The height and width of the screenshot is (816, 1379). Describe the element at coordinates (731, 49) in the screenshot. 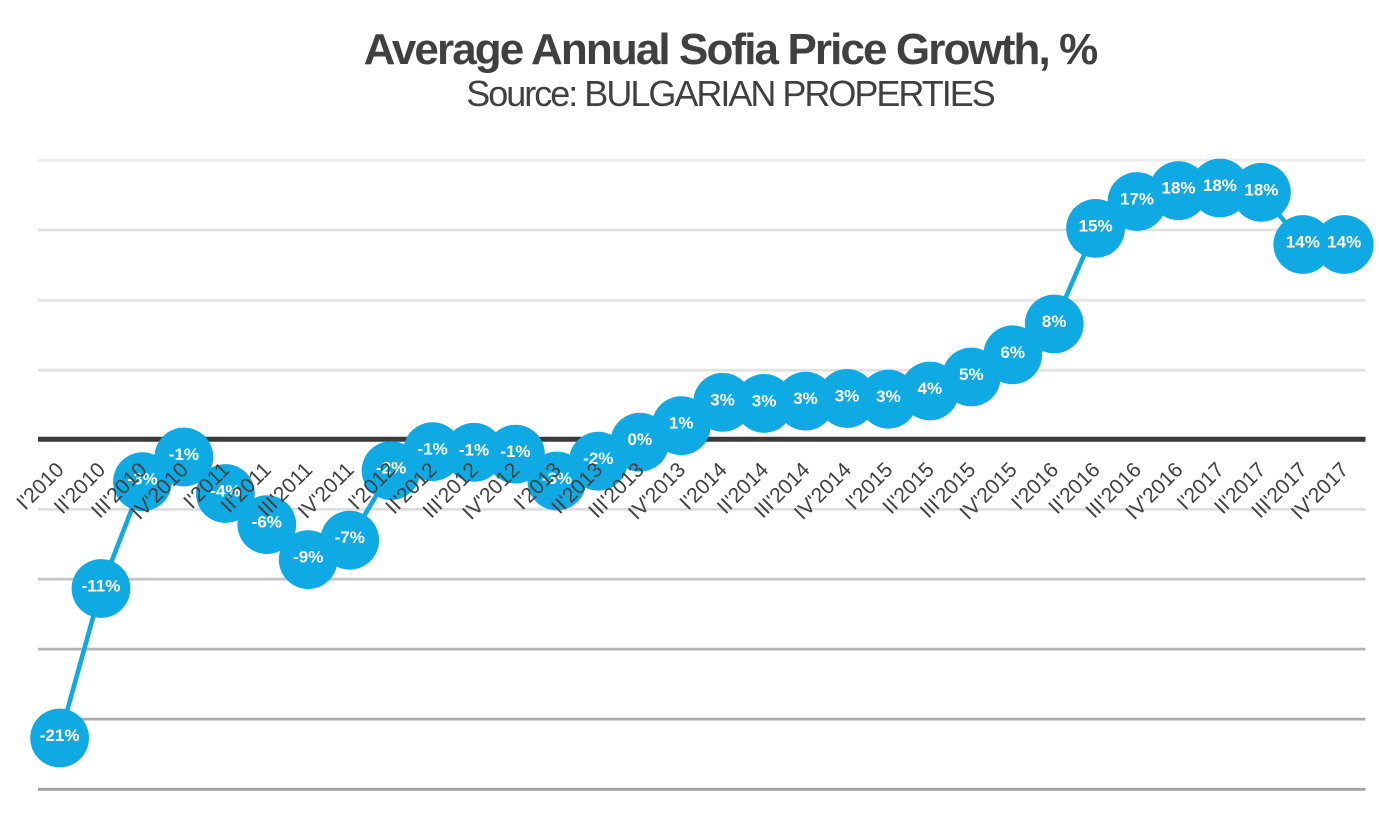

I see `svg-text:Average Annual Sofia Price Gro: Average Annual Sofia Price Growth, %` at that location.